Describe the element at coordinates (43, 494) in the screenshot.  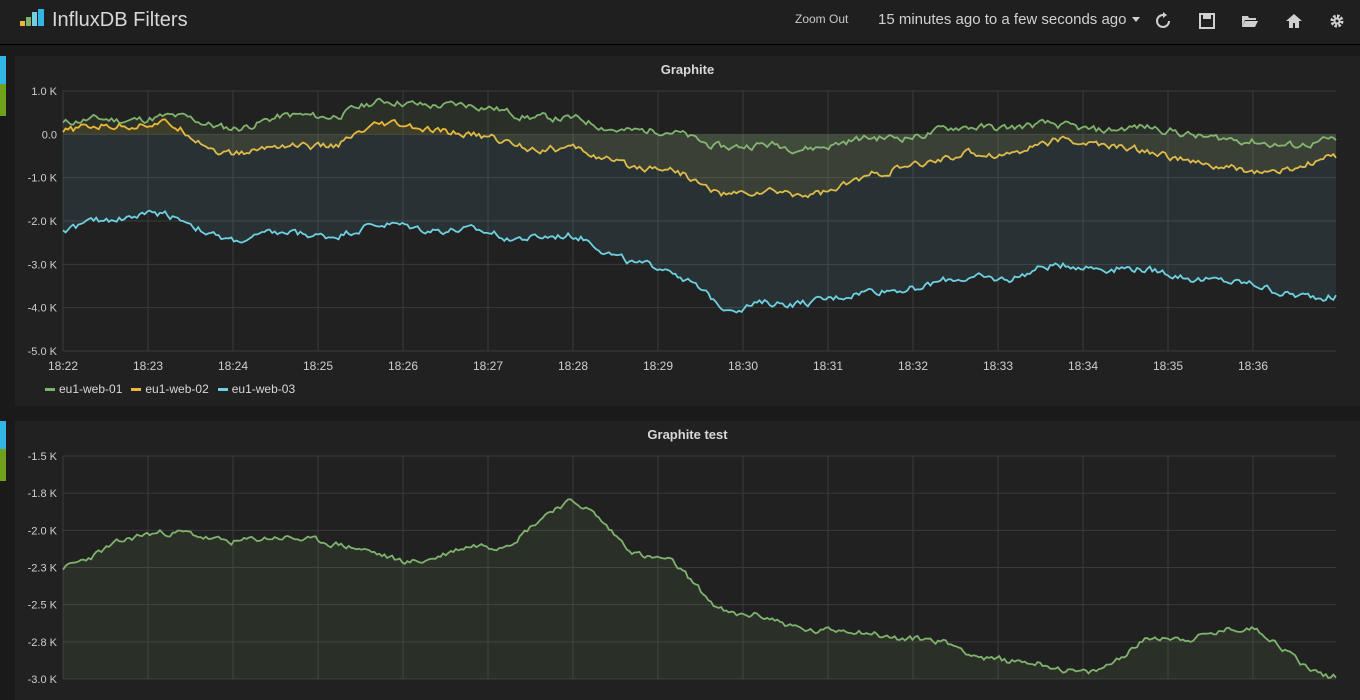
I see `y-tick-label: -1.8 K` at that location.